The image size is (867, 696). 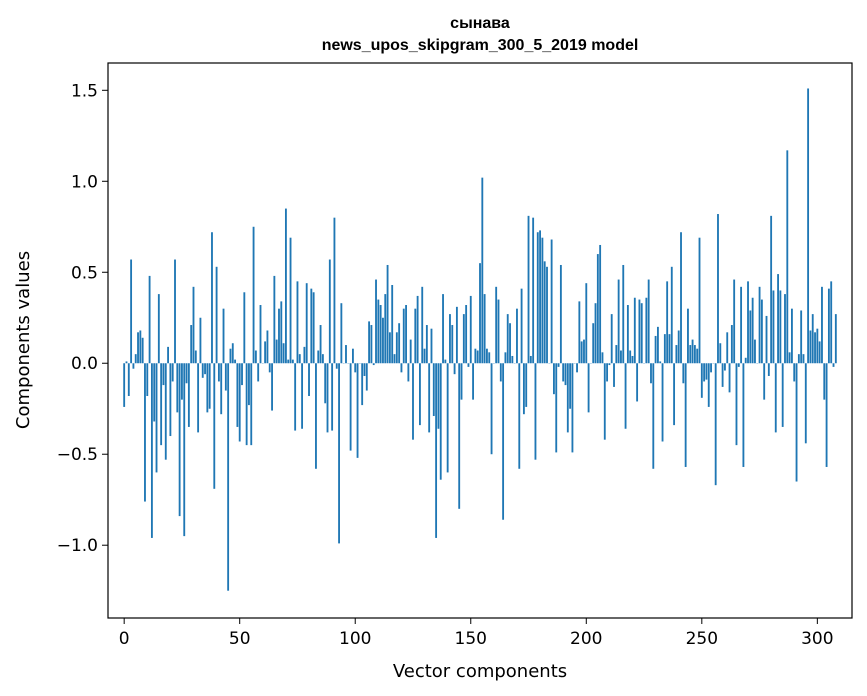 What do you see at coordinates (84, 91) in the screenshot?
I see `y-tick-label: 1.5` at bounding box center [84, 91].